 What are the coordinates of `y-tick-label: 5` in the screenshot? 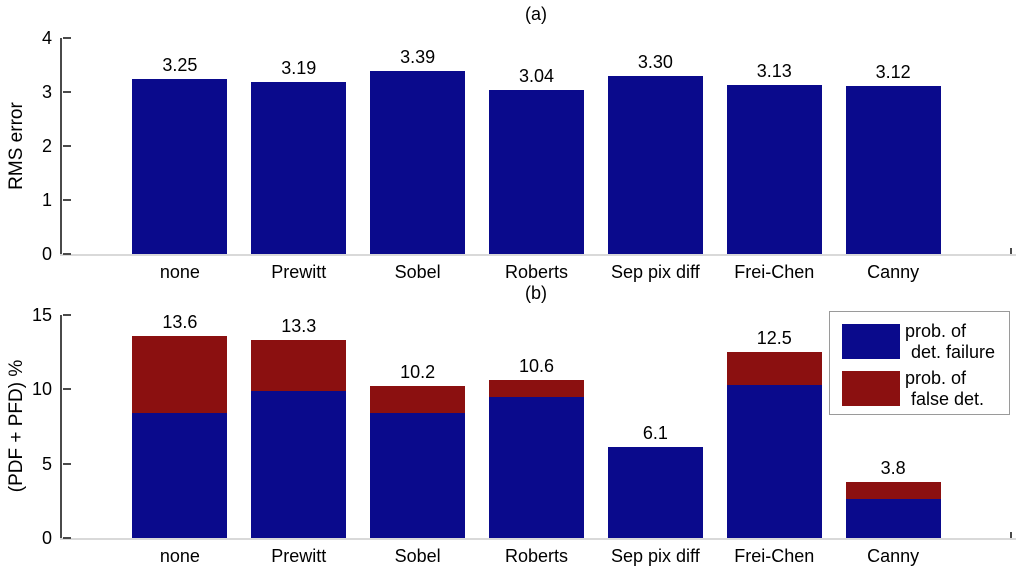 It's located at (46, 463).